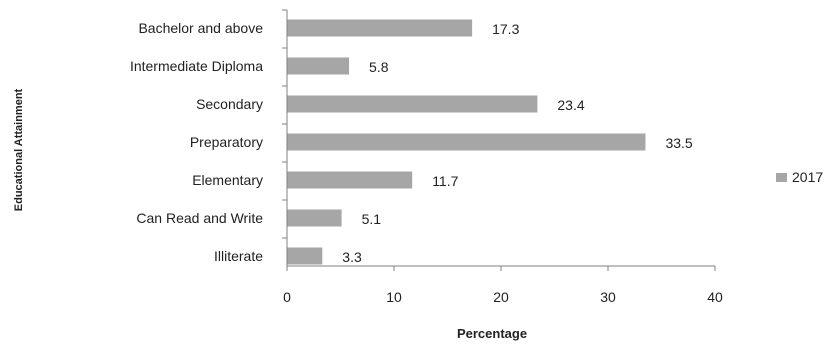 The image size is (838, 354). What do you see at coordinates (196, 66) in the screenshot?
I see `category-label: Intermediate Diploma` at bounding box center [196, 66].